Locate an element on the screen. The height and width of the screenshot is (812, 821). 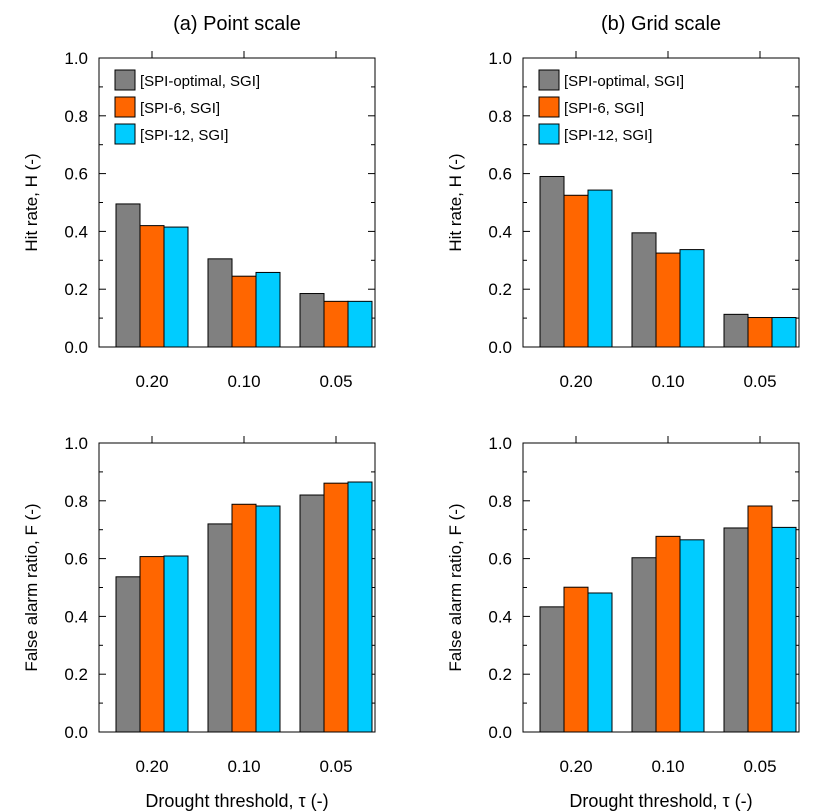
chart-title: (a) Point scale is located at coordinates (237, 24).